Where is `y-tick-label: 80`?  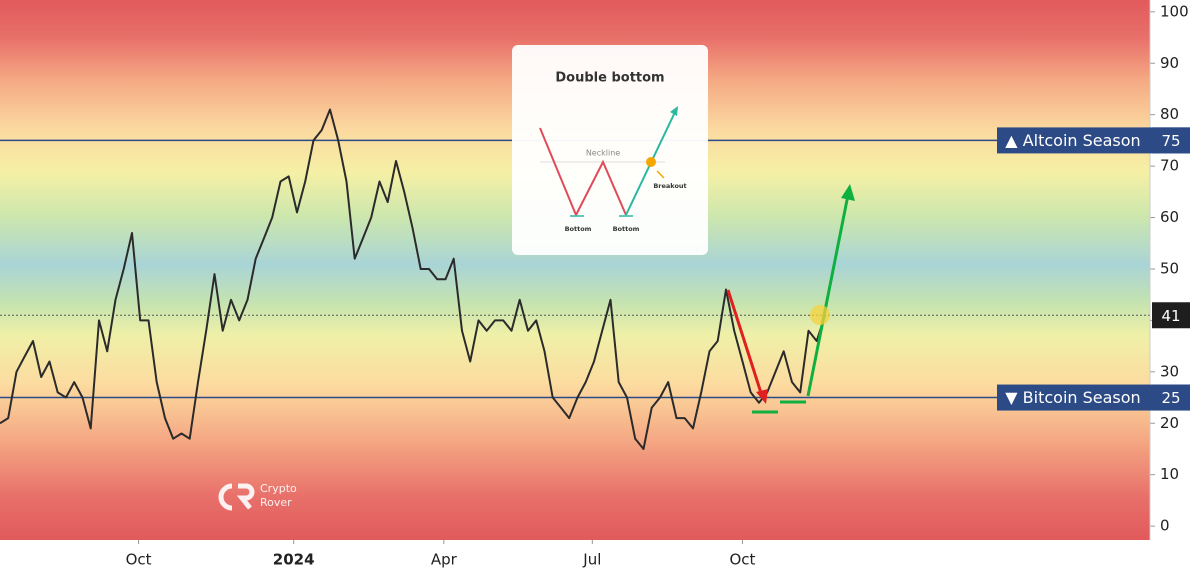 y-tick-label: 80 is located at coordinates (1169, 114).